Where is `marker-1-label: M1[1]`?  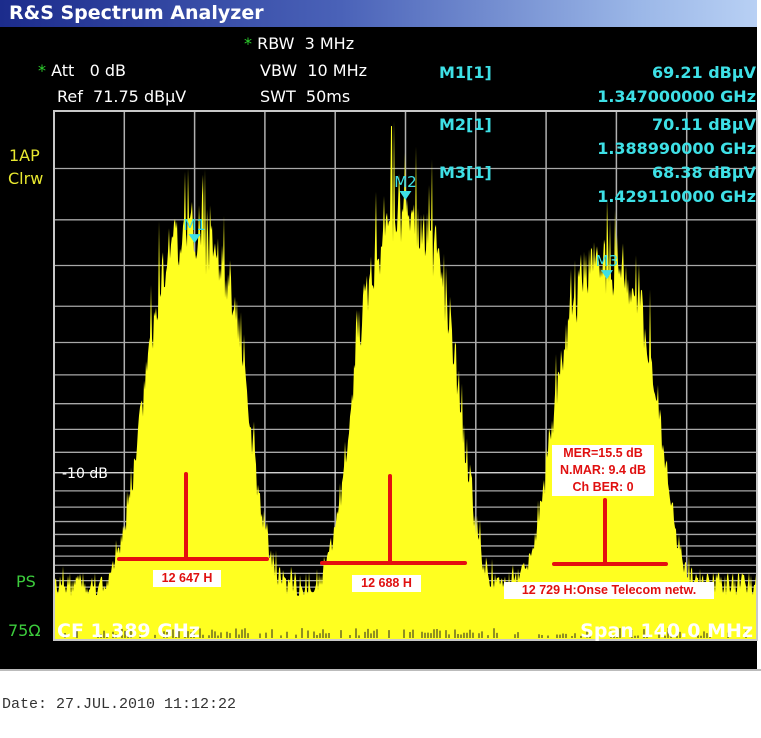
marker-1-label: M1[1] is located at coordinates (465, 72).